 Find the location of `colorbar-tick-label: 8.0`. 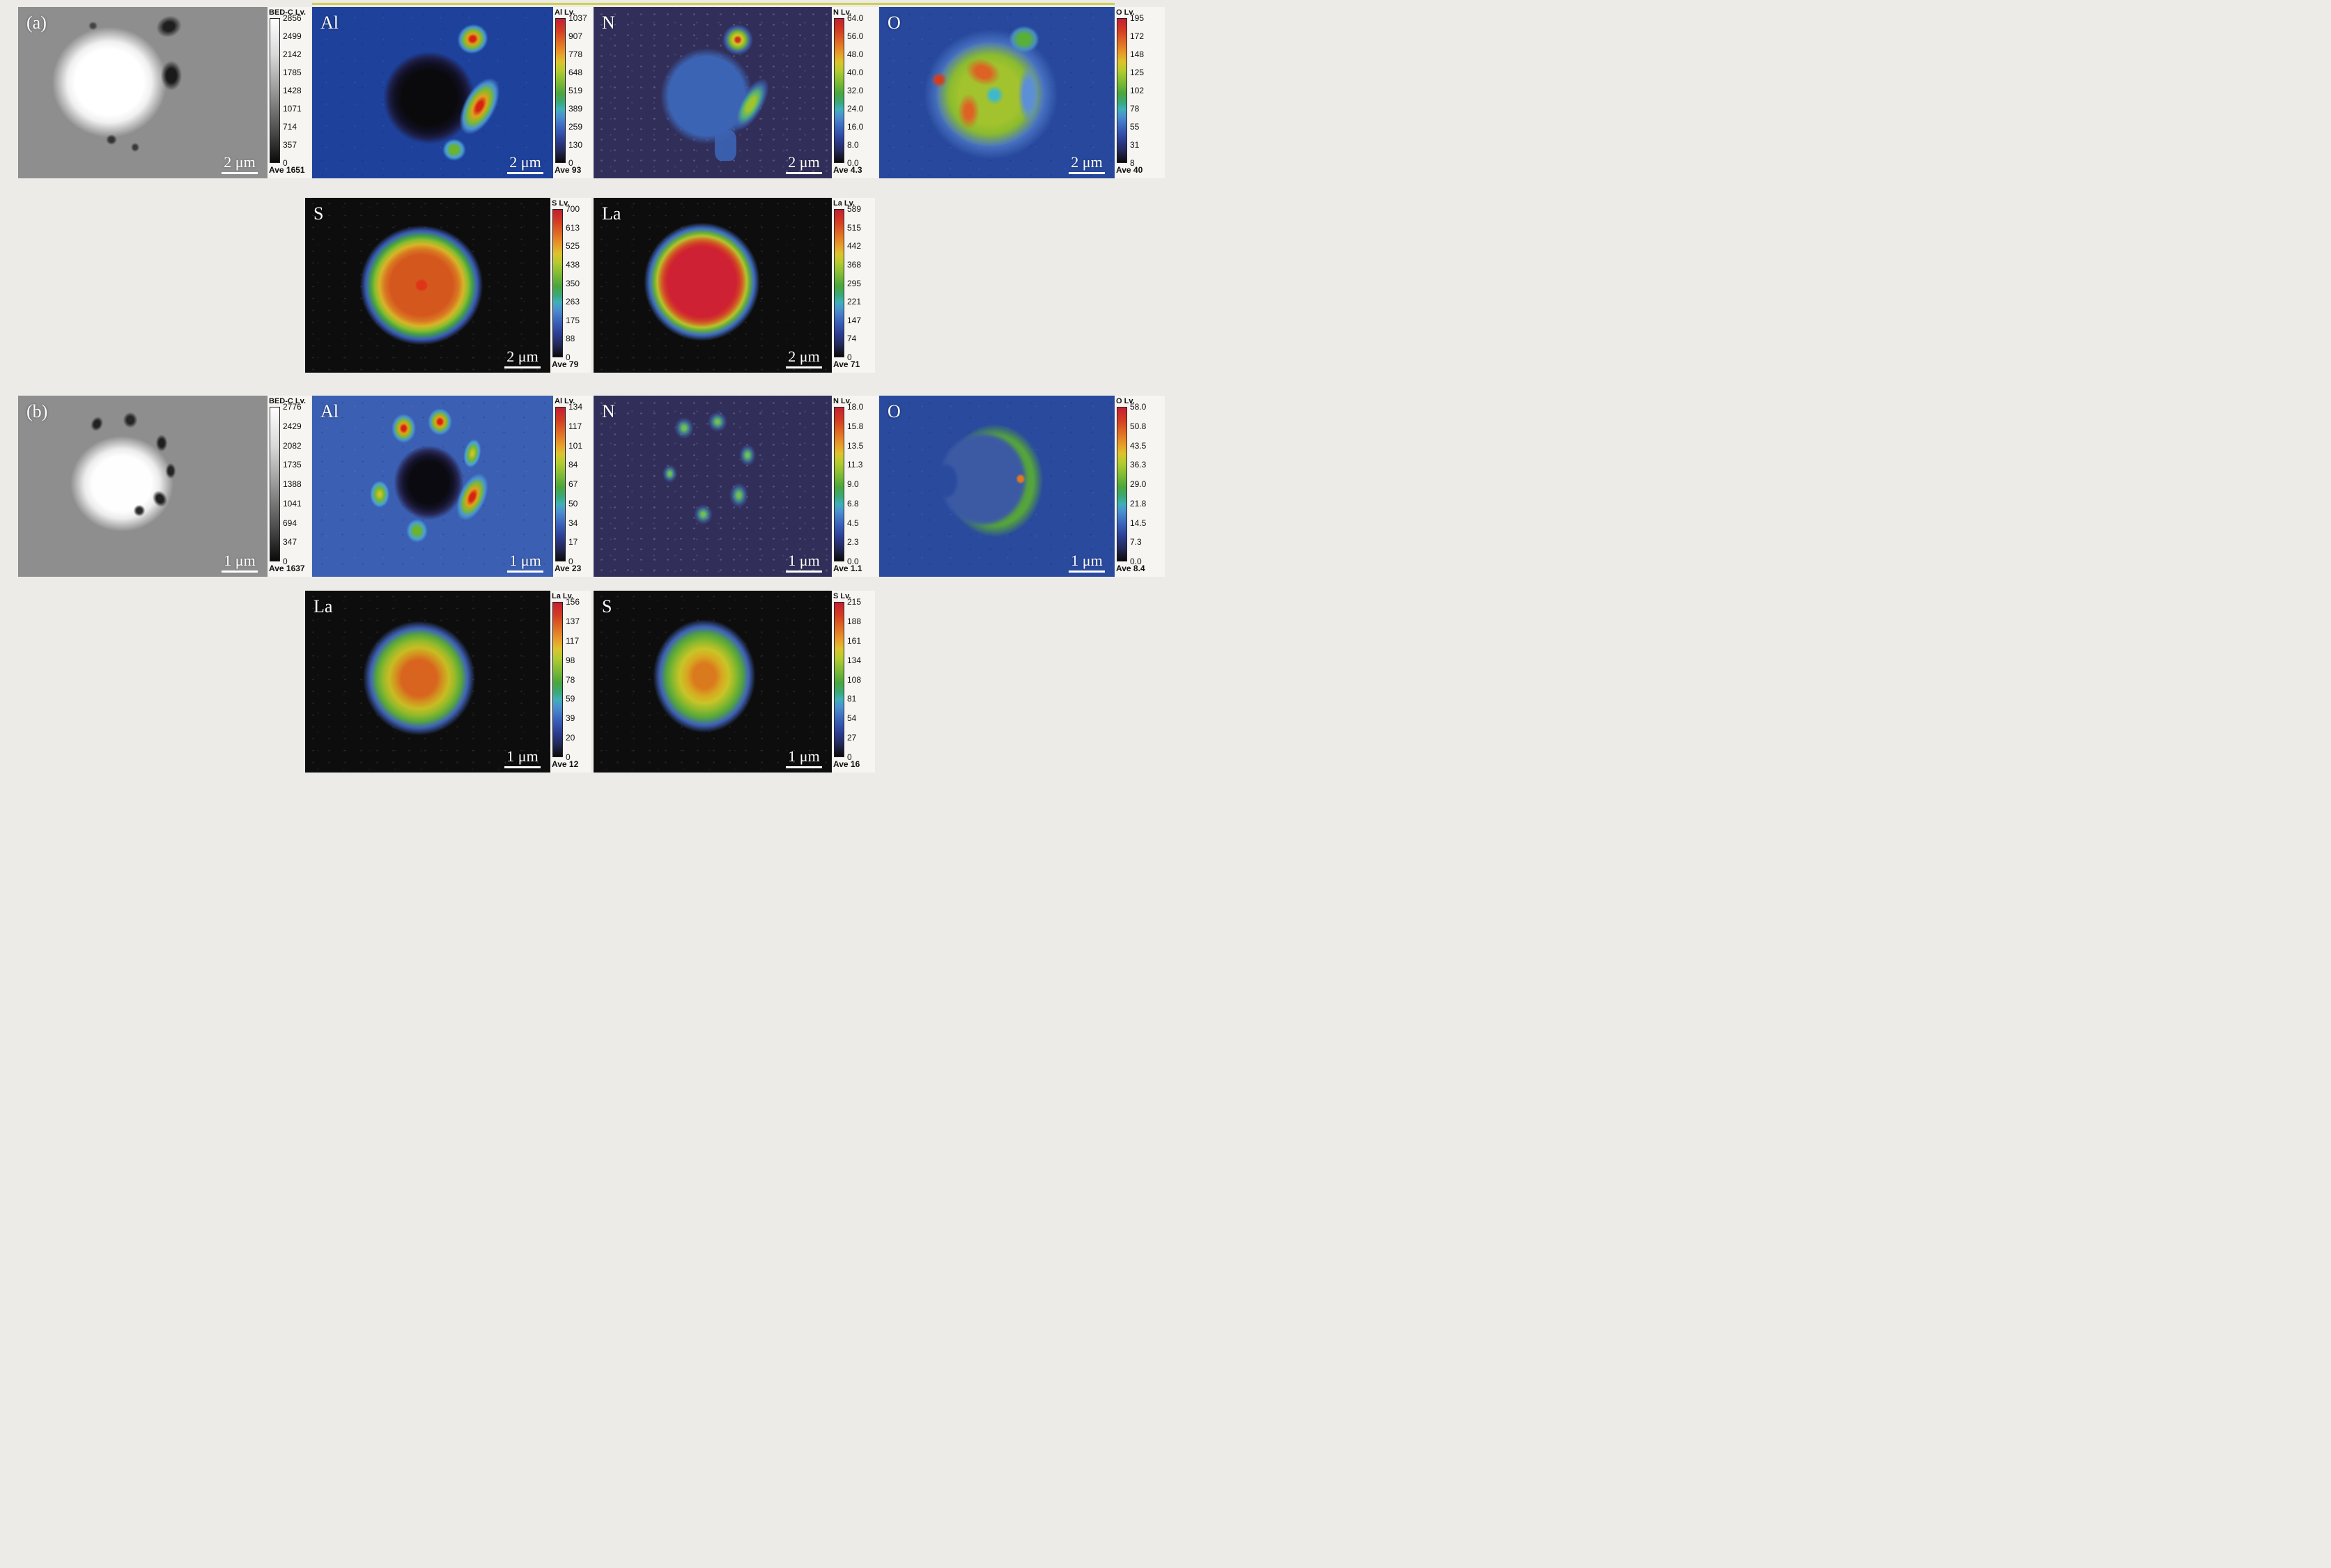

colorbar-tick-label: 8.0 is located at coordinates (853, 145).